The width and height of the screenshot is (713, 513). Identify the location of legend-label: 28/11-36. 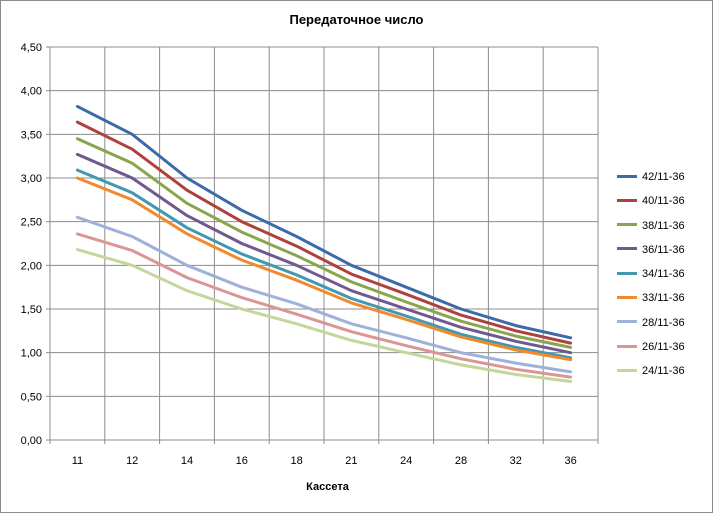
(663, 322).